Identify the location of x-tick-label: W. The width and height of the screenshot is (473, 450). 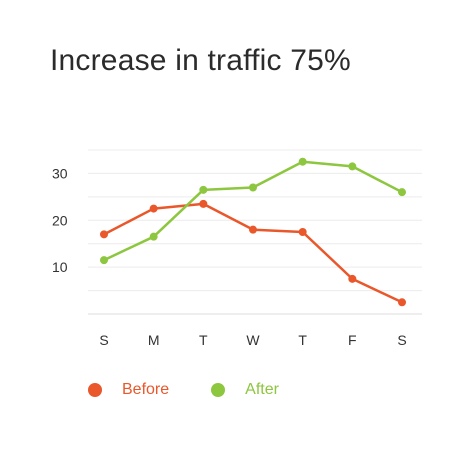
(253, 340).